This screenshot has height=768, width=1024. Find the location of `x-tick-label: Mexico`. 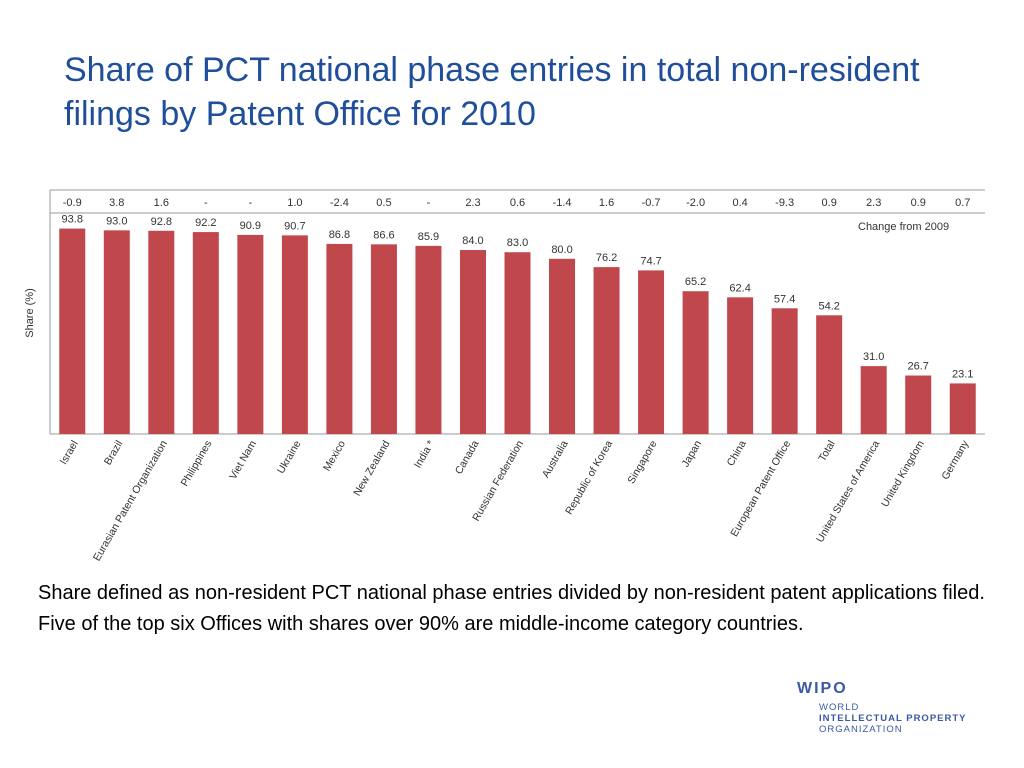

x-tick-label: Mexico is located at coordinates (334, 455).